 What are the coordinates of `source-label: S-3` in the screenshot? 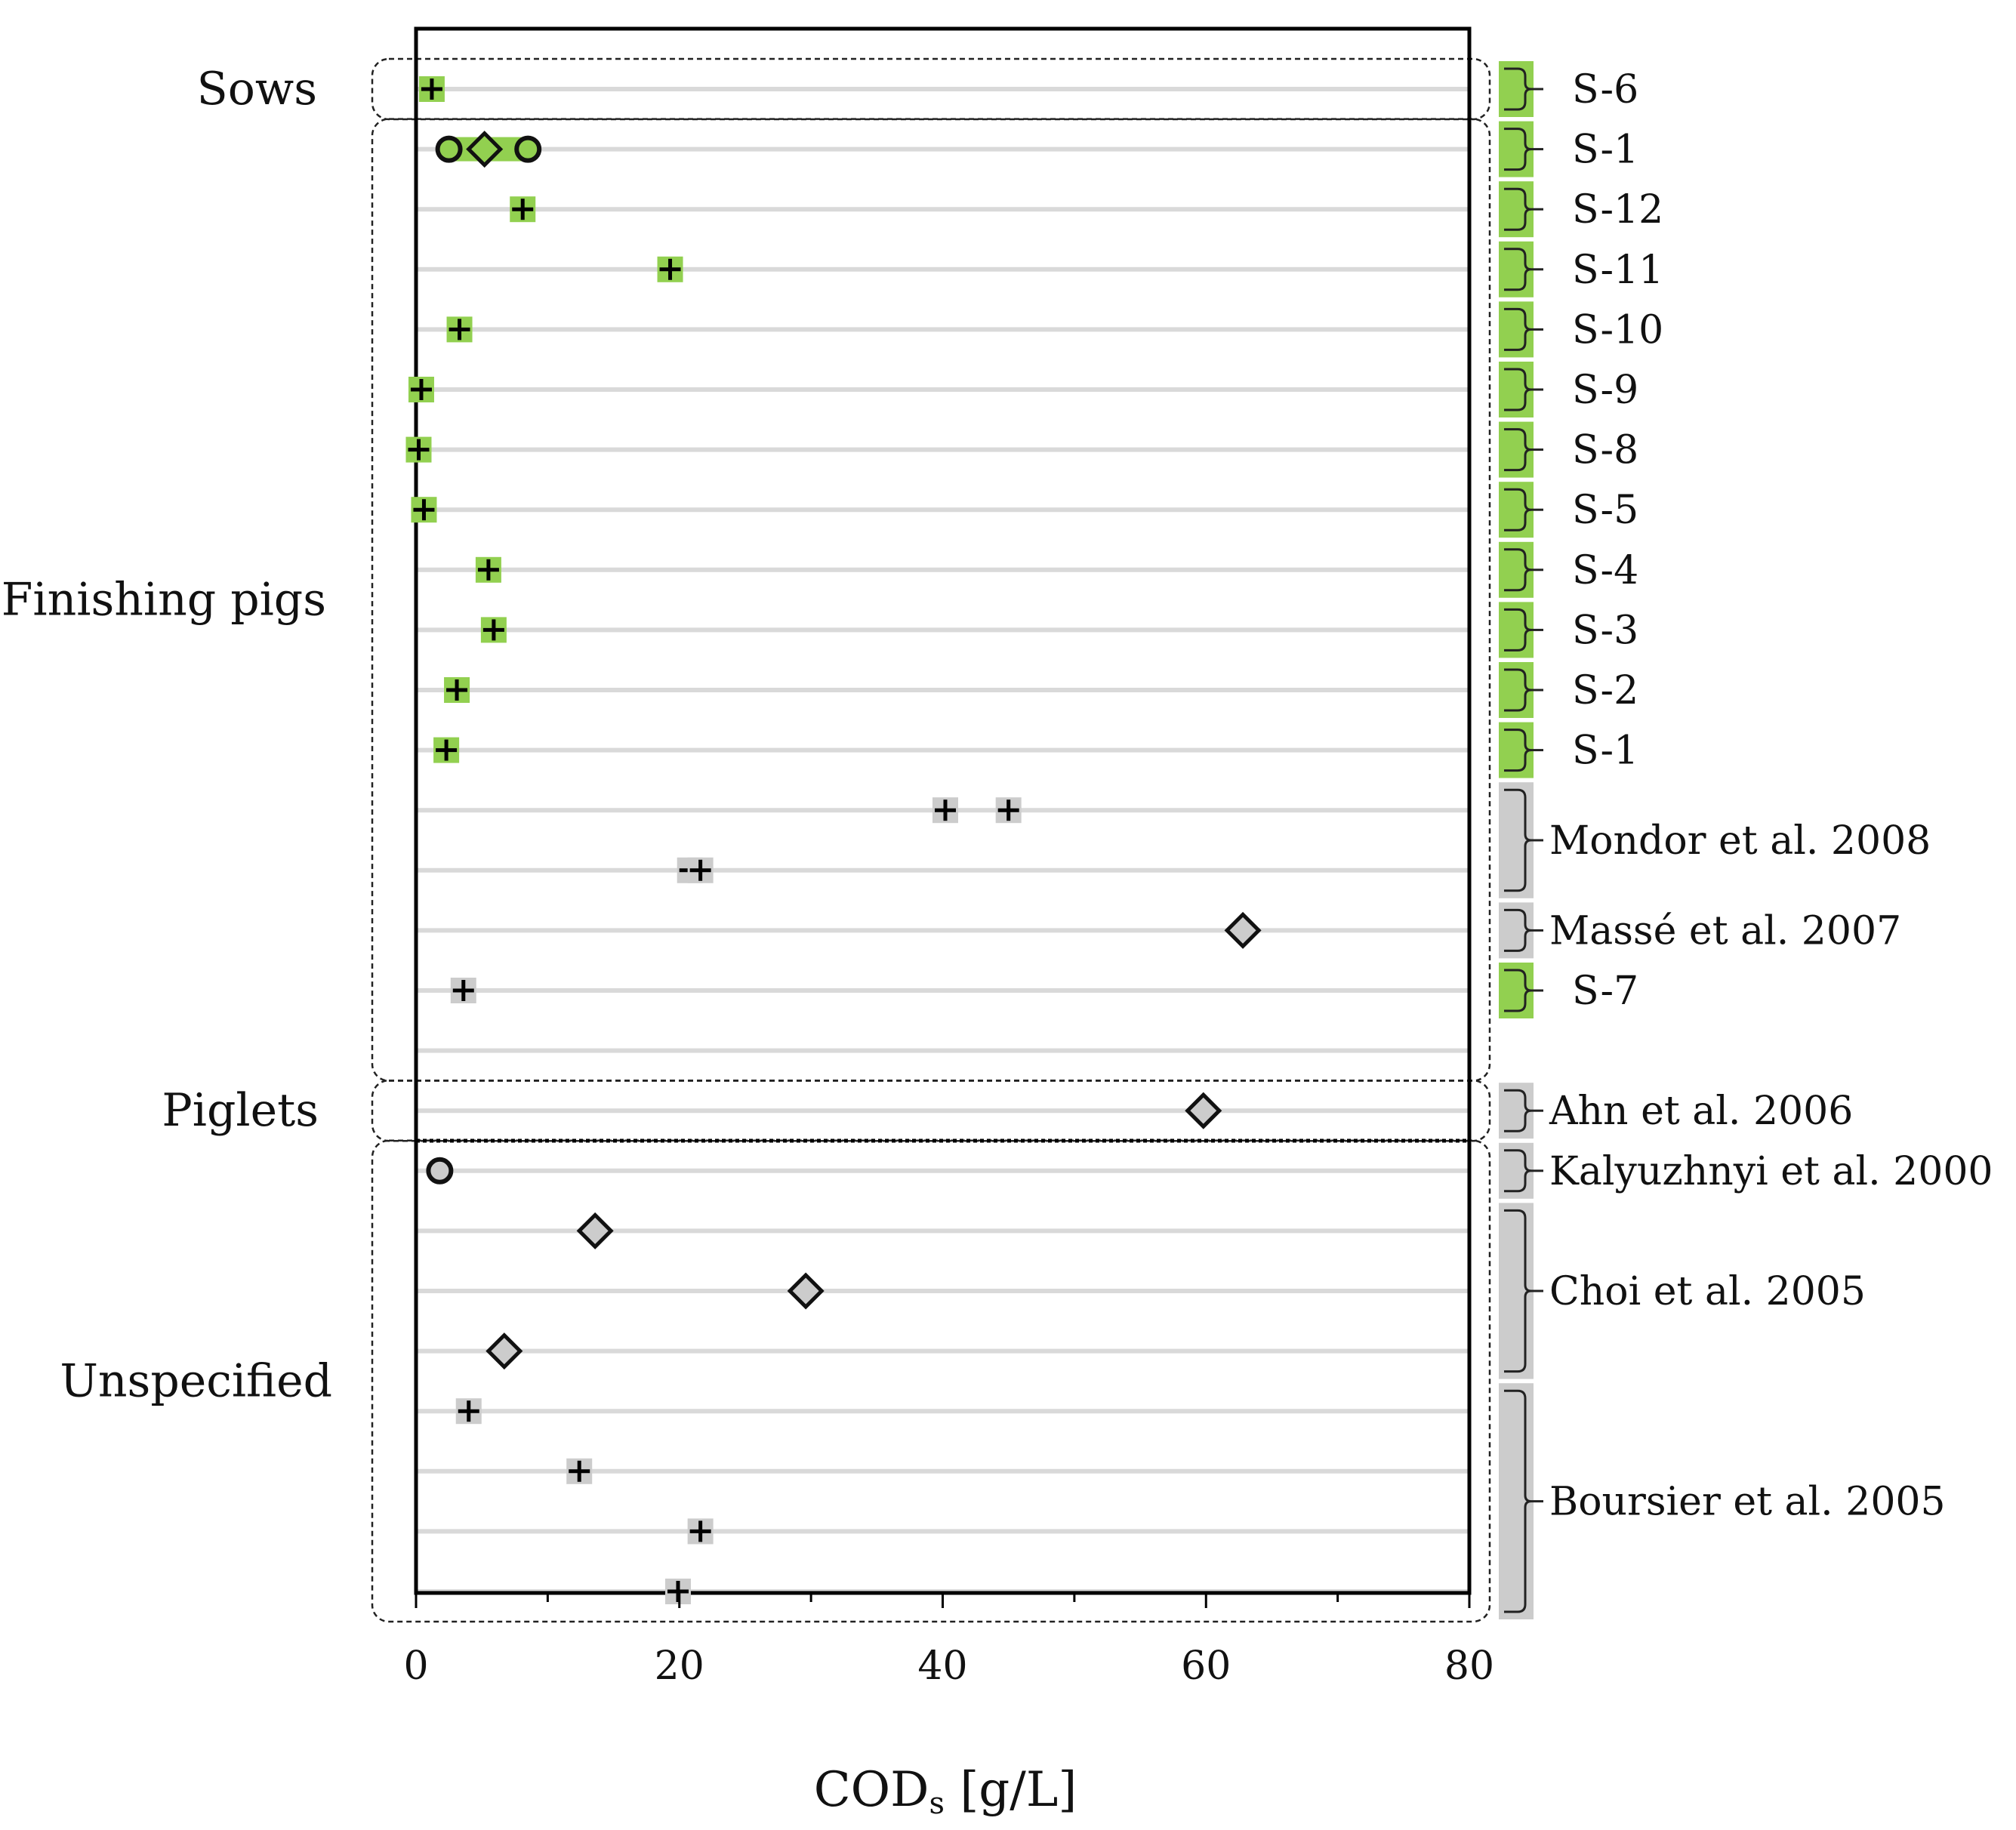 It's located at (1605, 630).